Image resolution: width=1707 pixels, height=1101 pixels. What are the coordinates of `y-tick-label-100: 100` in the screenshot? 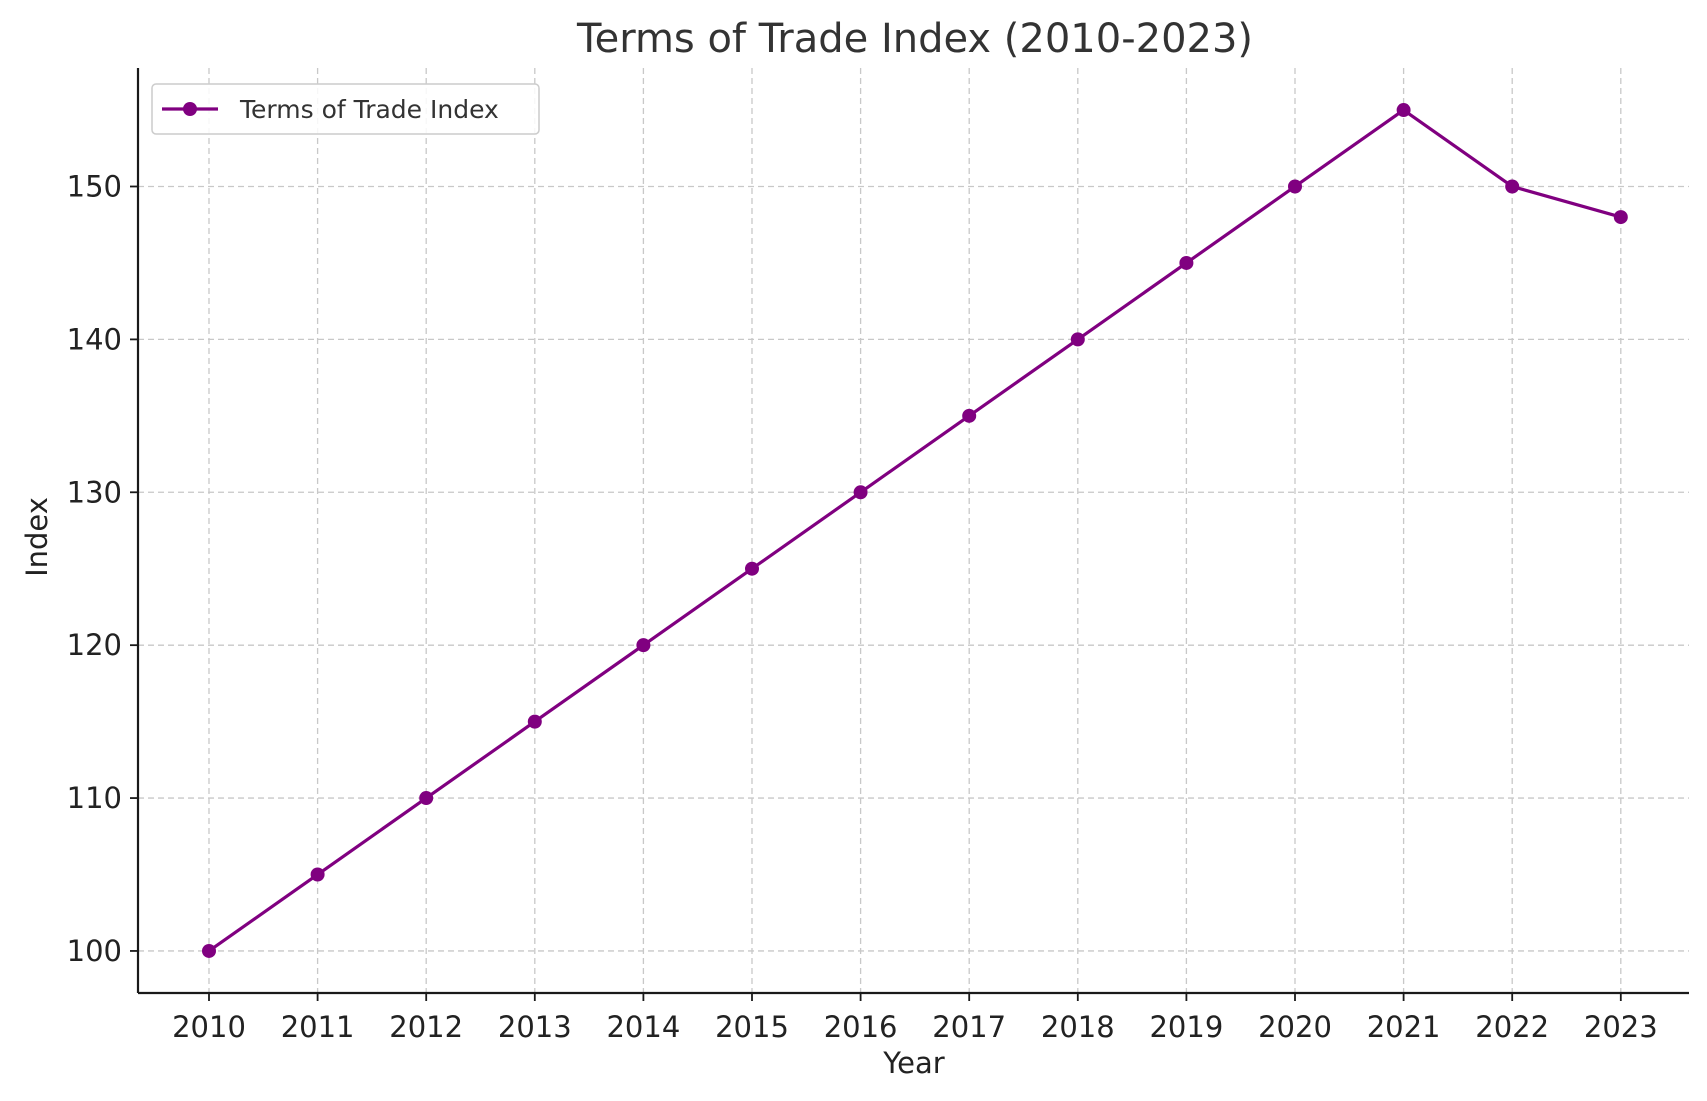 It's located at (94, 951).